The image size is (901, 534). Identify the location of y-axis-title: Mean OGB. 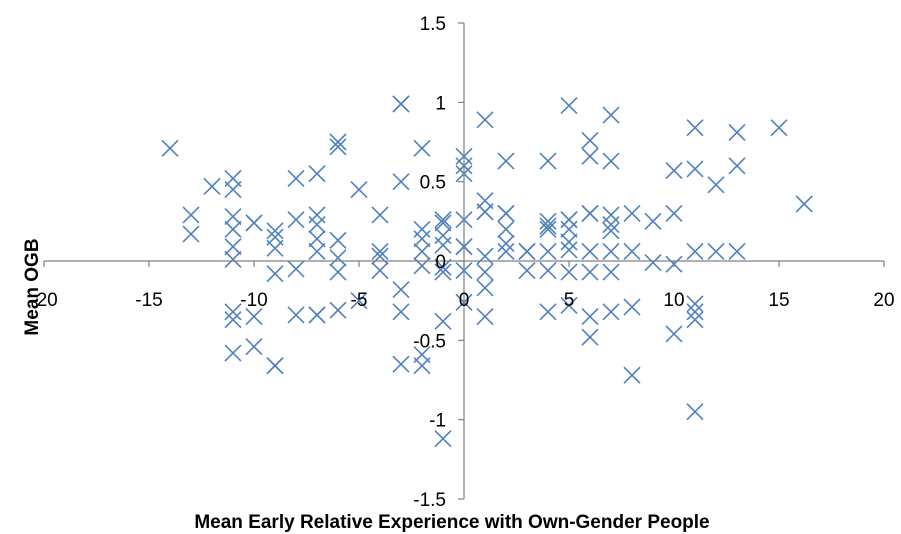
(32, 286).